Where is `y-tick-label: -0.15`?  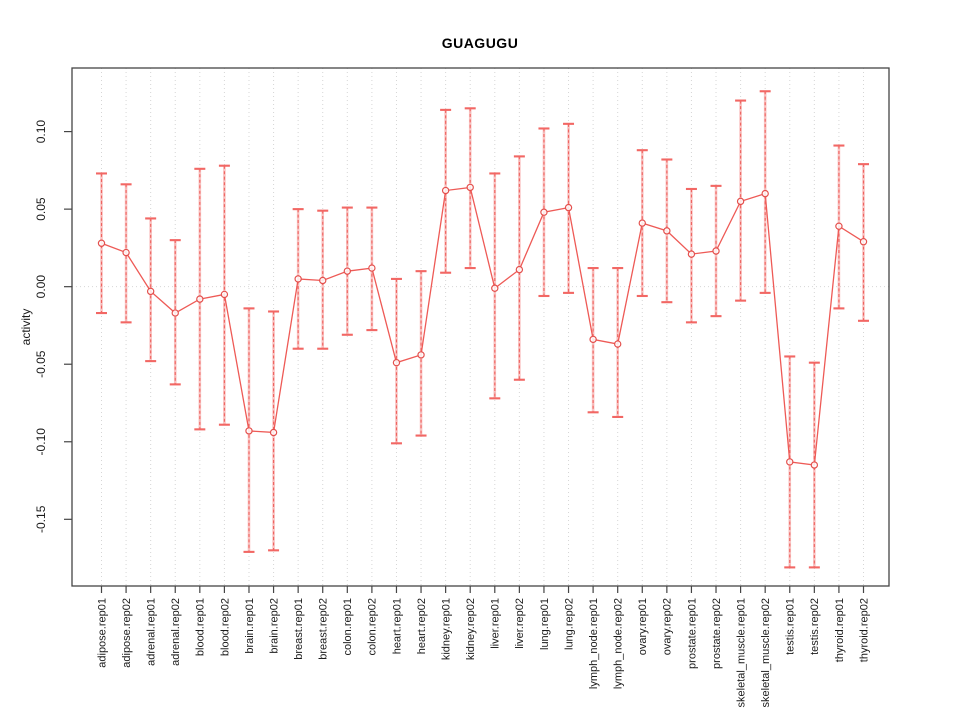 y-tick-label: -0.15 is located at coordinates (41, 519).